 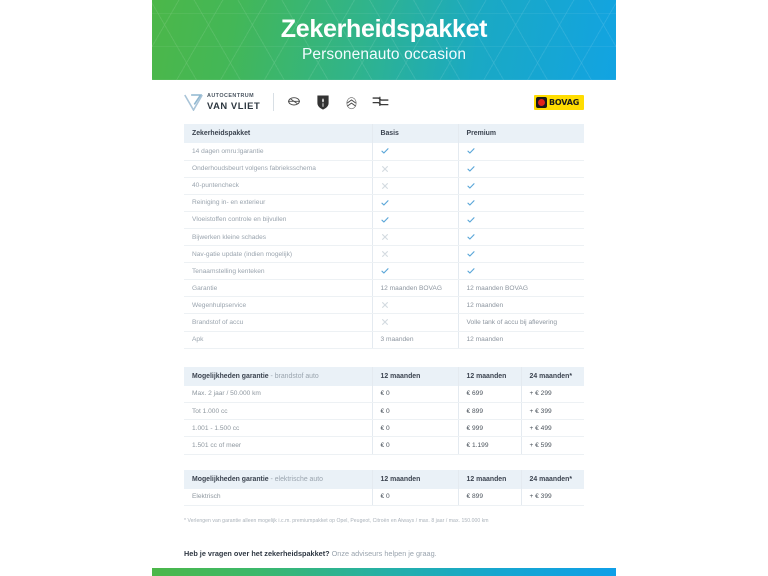 What do you see at coordinates (414, 497) in the screenshot?
I see `electric-price-12m-basis: € 0` at bounding box center [414, 497].